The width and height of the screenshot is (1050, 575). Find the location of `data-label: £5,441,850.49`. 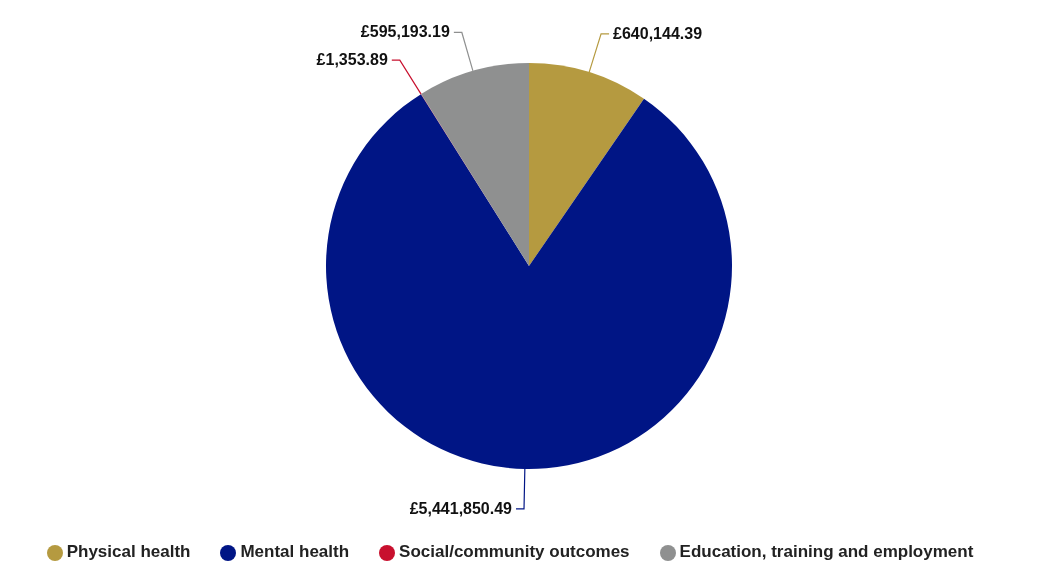

data-label: £5,441,850.49 is located at coordinates (461, 508).